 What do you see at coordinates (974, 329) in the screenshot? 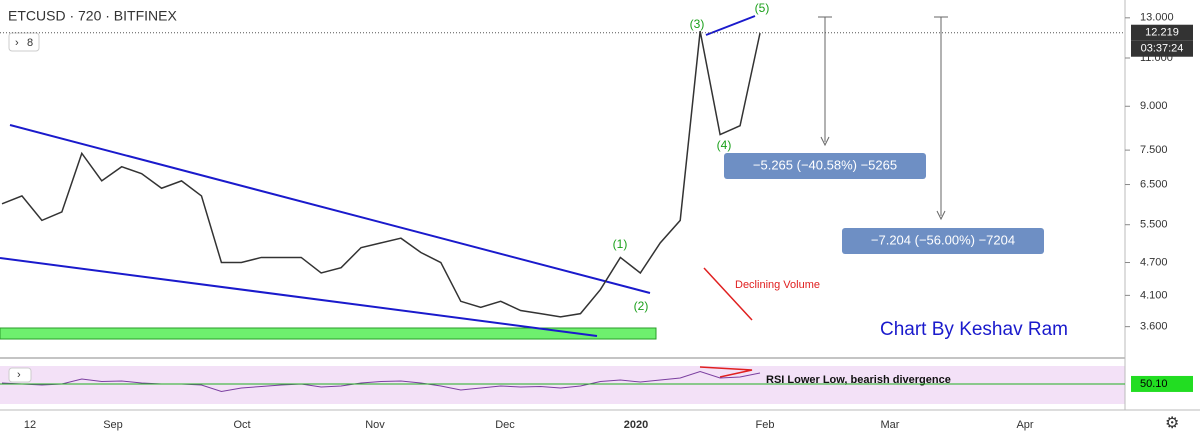
I see `credit: Chart By Keshav Ram` at bounding box center [974, 329].